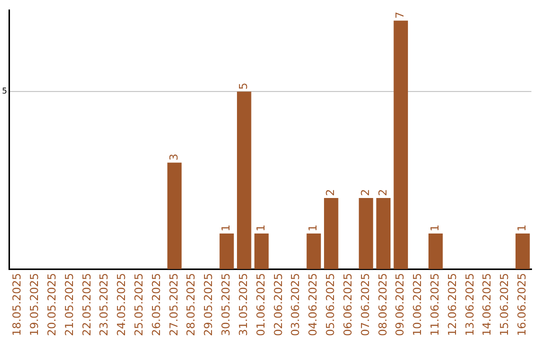 Image resolution: width=540 pixels, height=340 pixels. Describe the element at coordinates (104, 304) in the screenshot. I see `x-tick-label: 23.05.2025` at that location.